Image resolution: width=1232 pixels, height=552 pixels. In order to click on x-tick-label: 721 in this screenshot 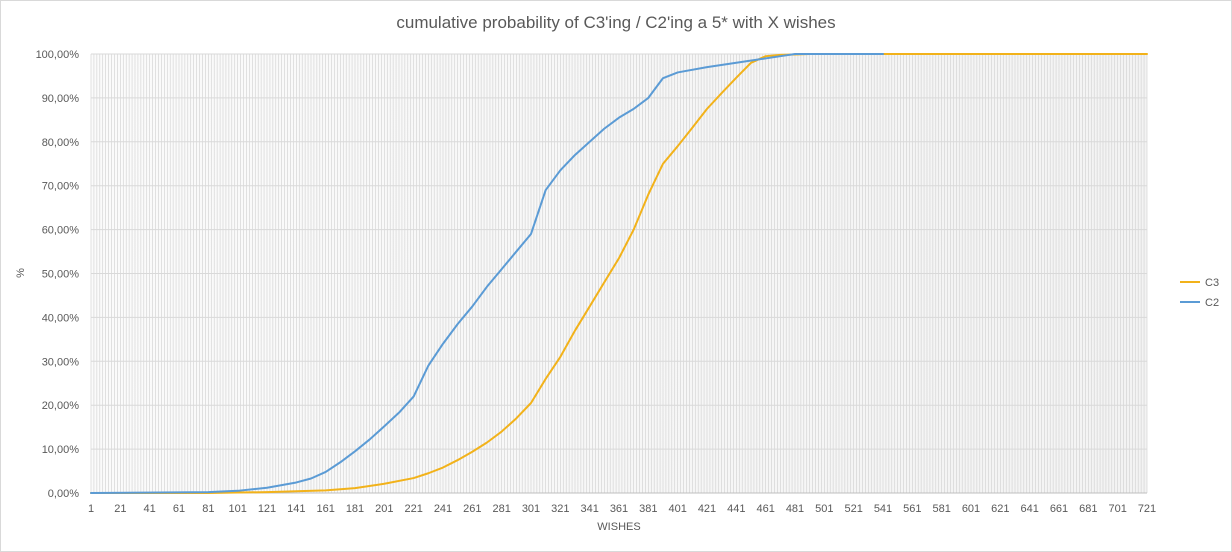, I will do `click(1147, 509)`.